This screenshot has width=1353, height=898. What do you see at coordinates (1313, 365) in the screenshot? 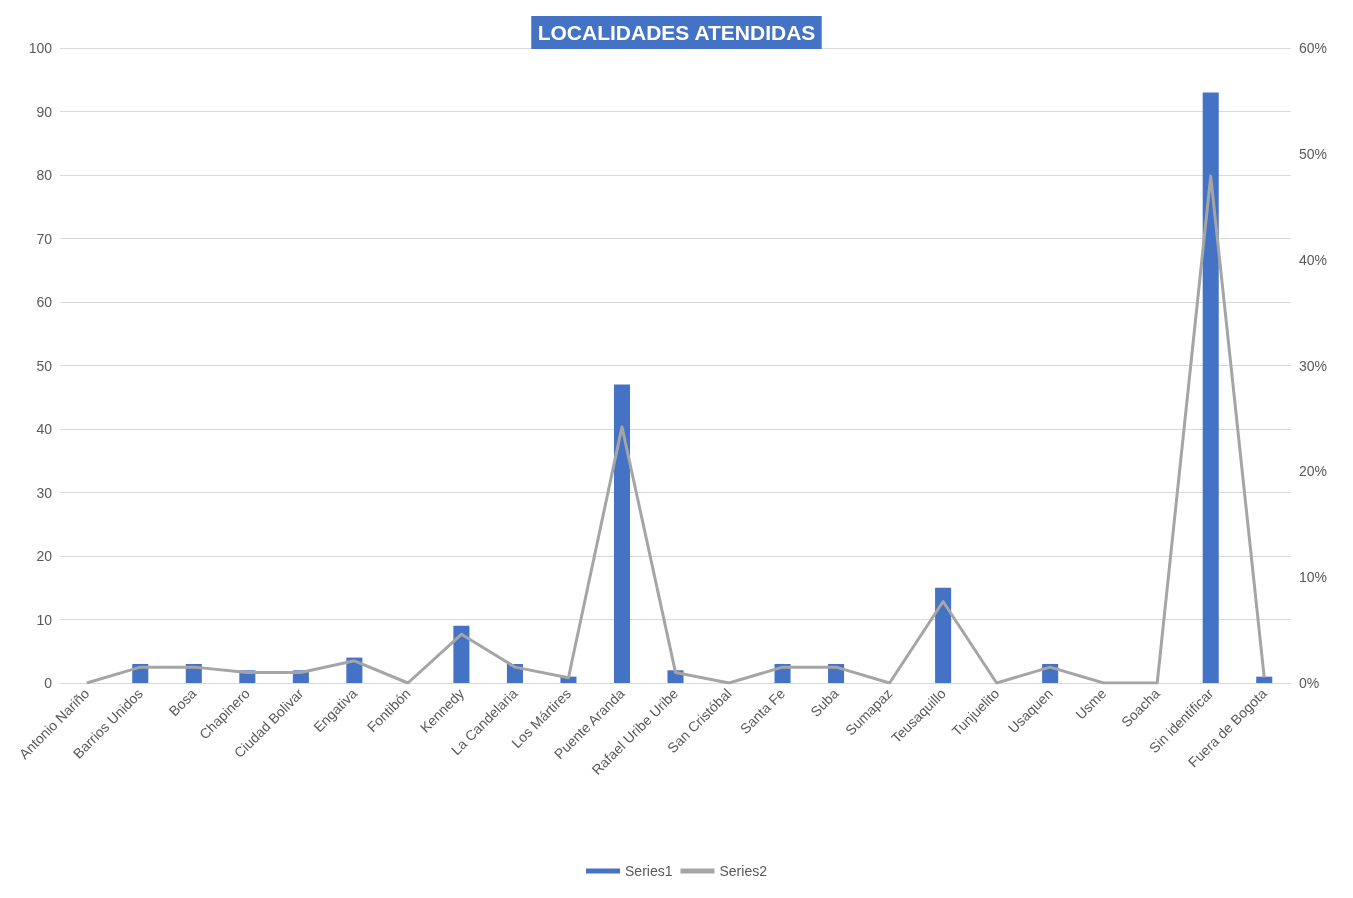
I see `y2-tick-label: 30%` at bounding box center [1313, 365].